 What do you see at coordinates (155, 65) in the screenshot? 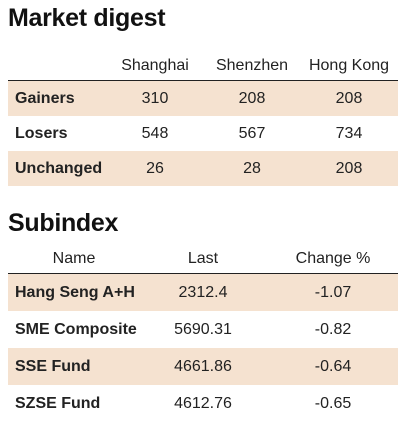
I see `column-header-shanghai: Shanghai` at bounding box center [155, 65].